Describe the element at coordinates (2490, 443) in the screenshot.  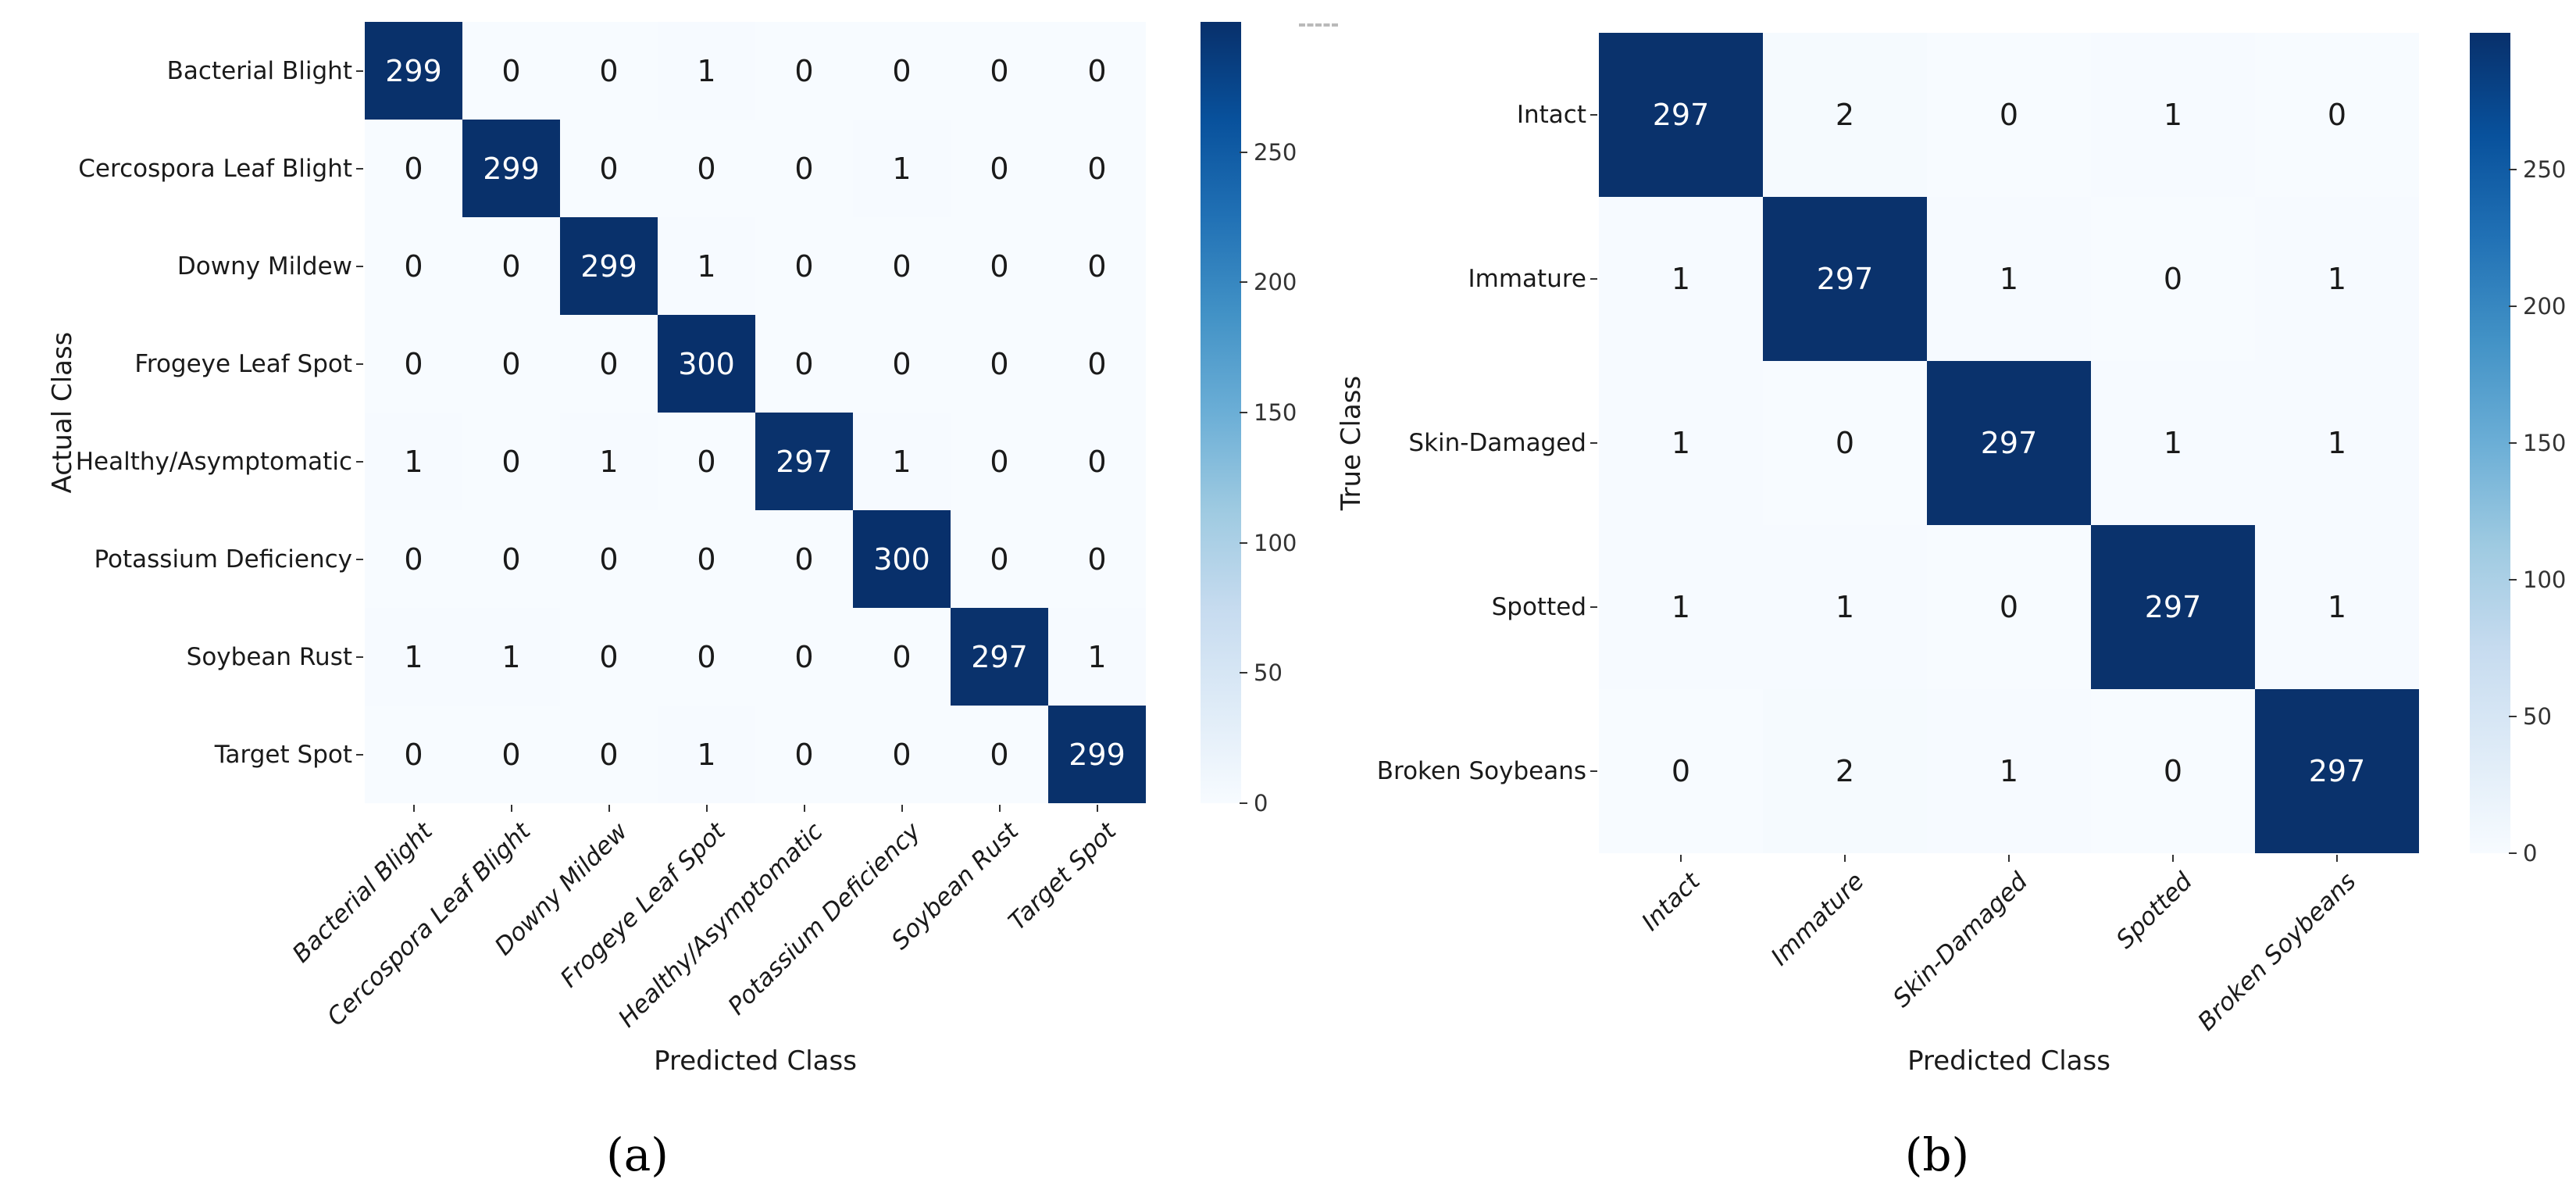
I see `colorbar` at that location.